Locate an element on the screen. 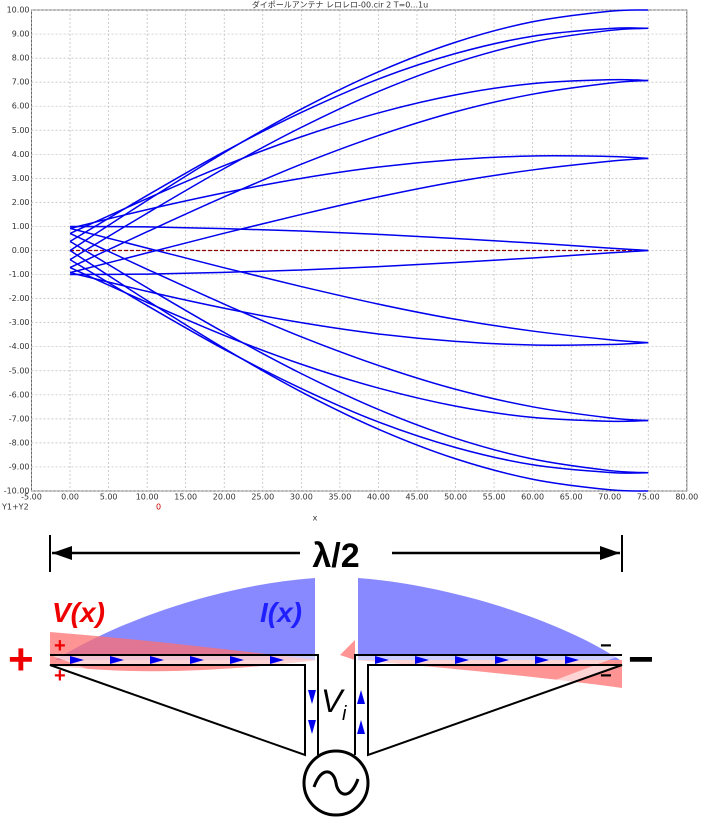 The image size is (712, 831). x-axis-label: x is located at coordinates (315, 518).